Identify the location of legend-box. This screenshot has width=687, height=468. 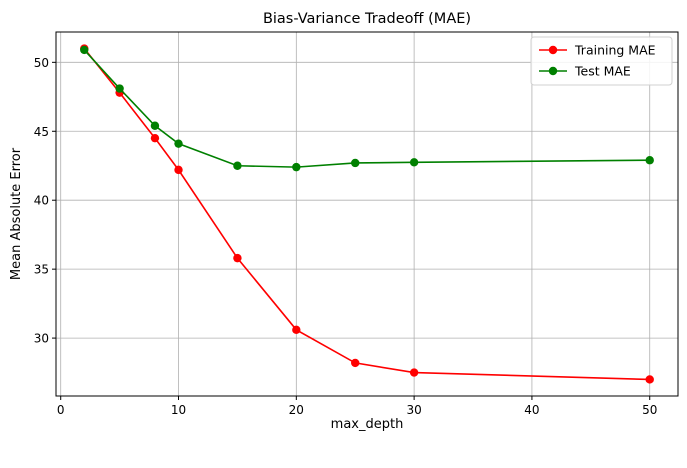
(601, 61).